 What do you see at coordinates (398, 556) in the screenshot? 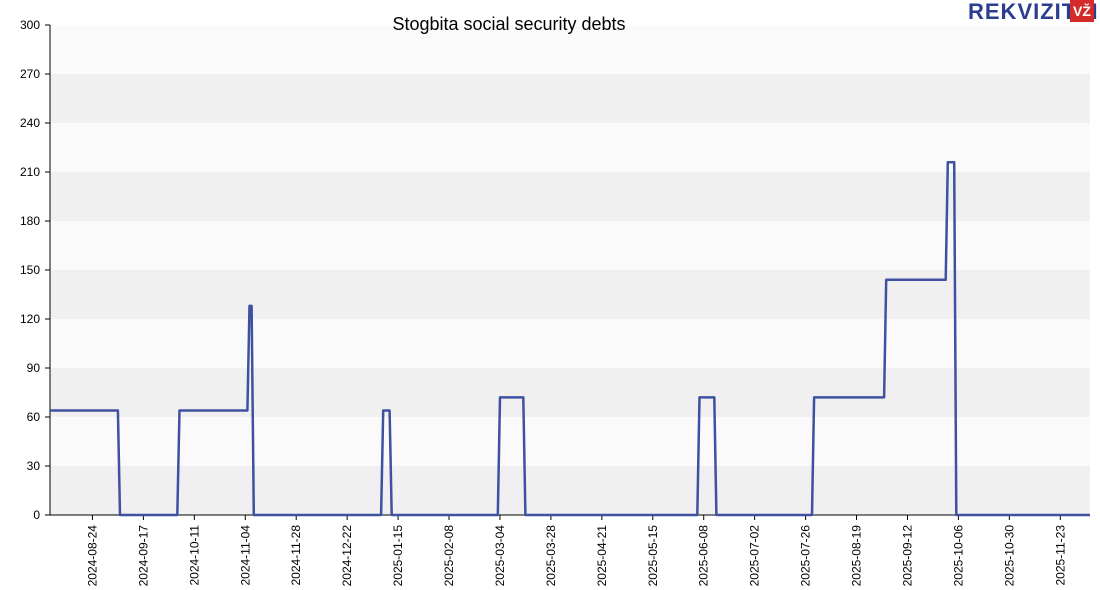
I see `x-tick-label: 2025-01-15` at bounding box center [398, 556].